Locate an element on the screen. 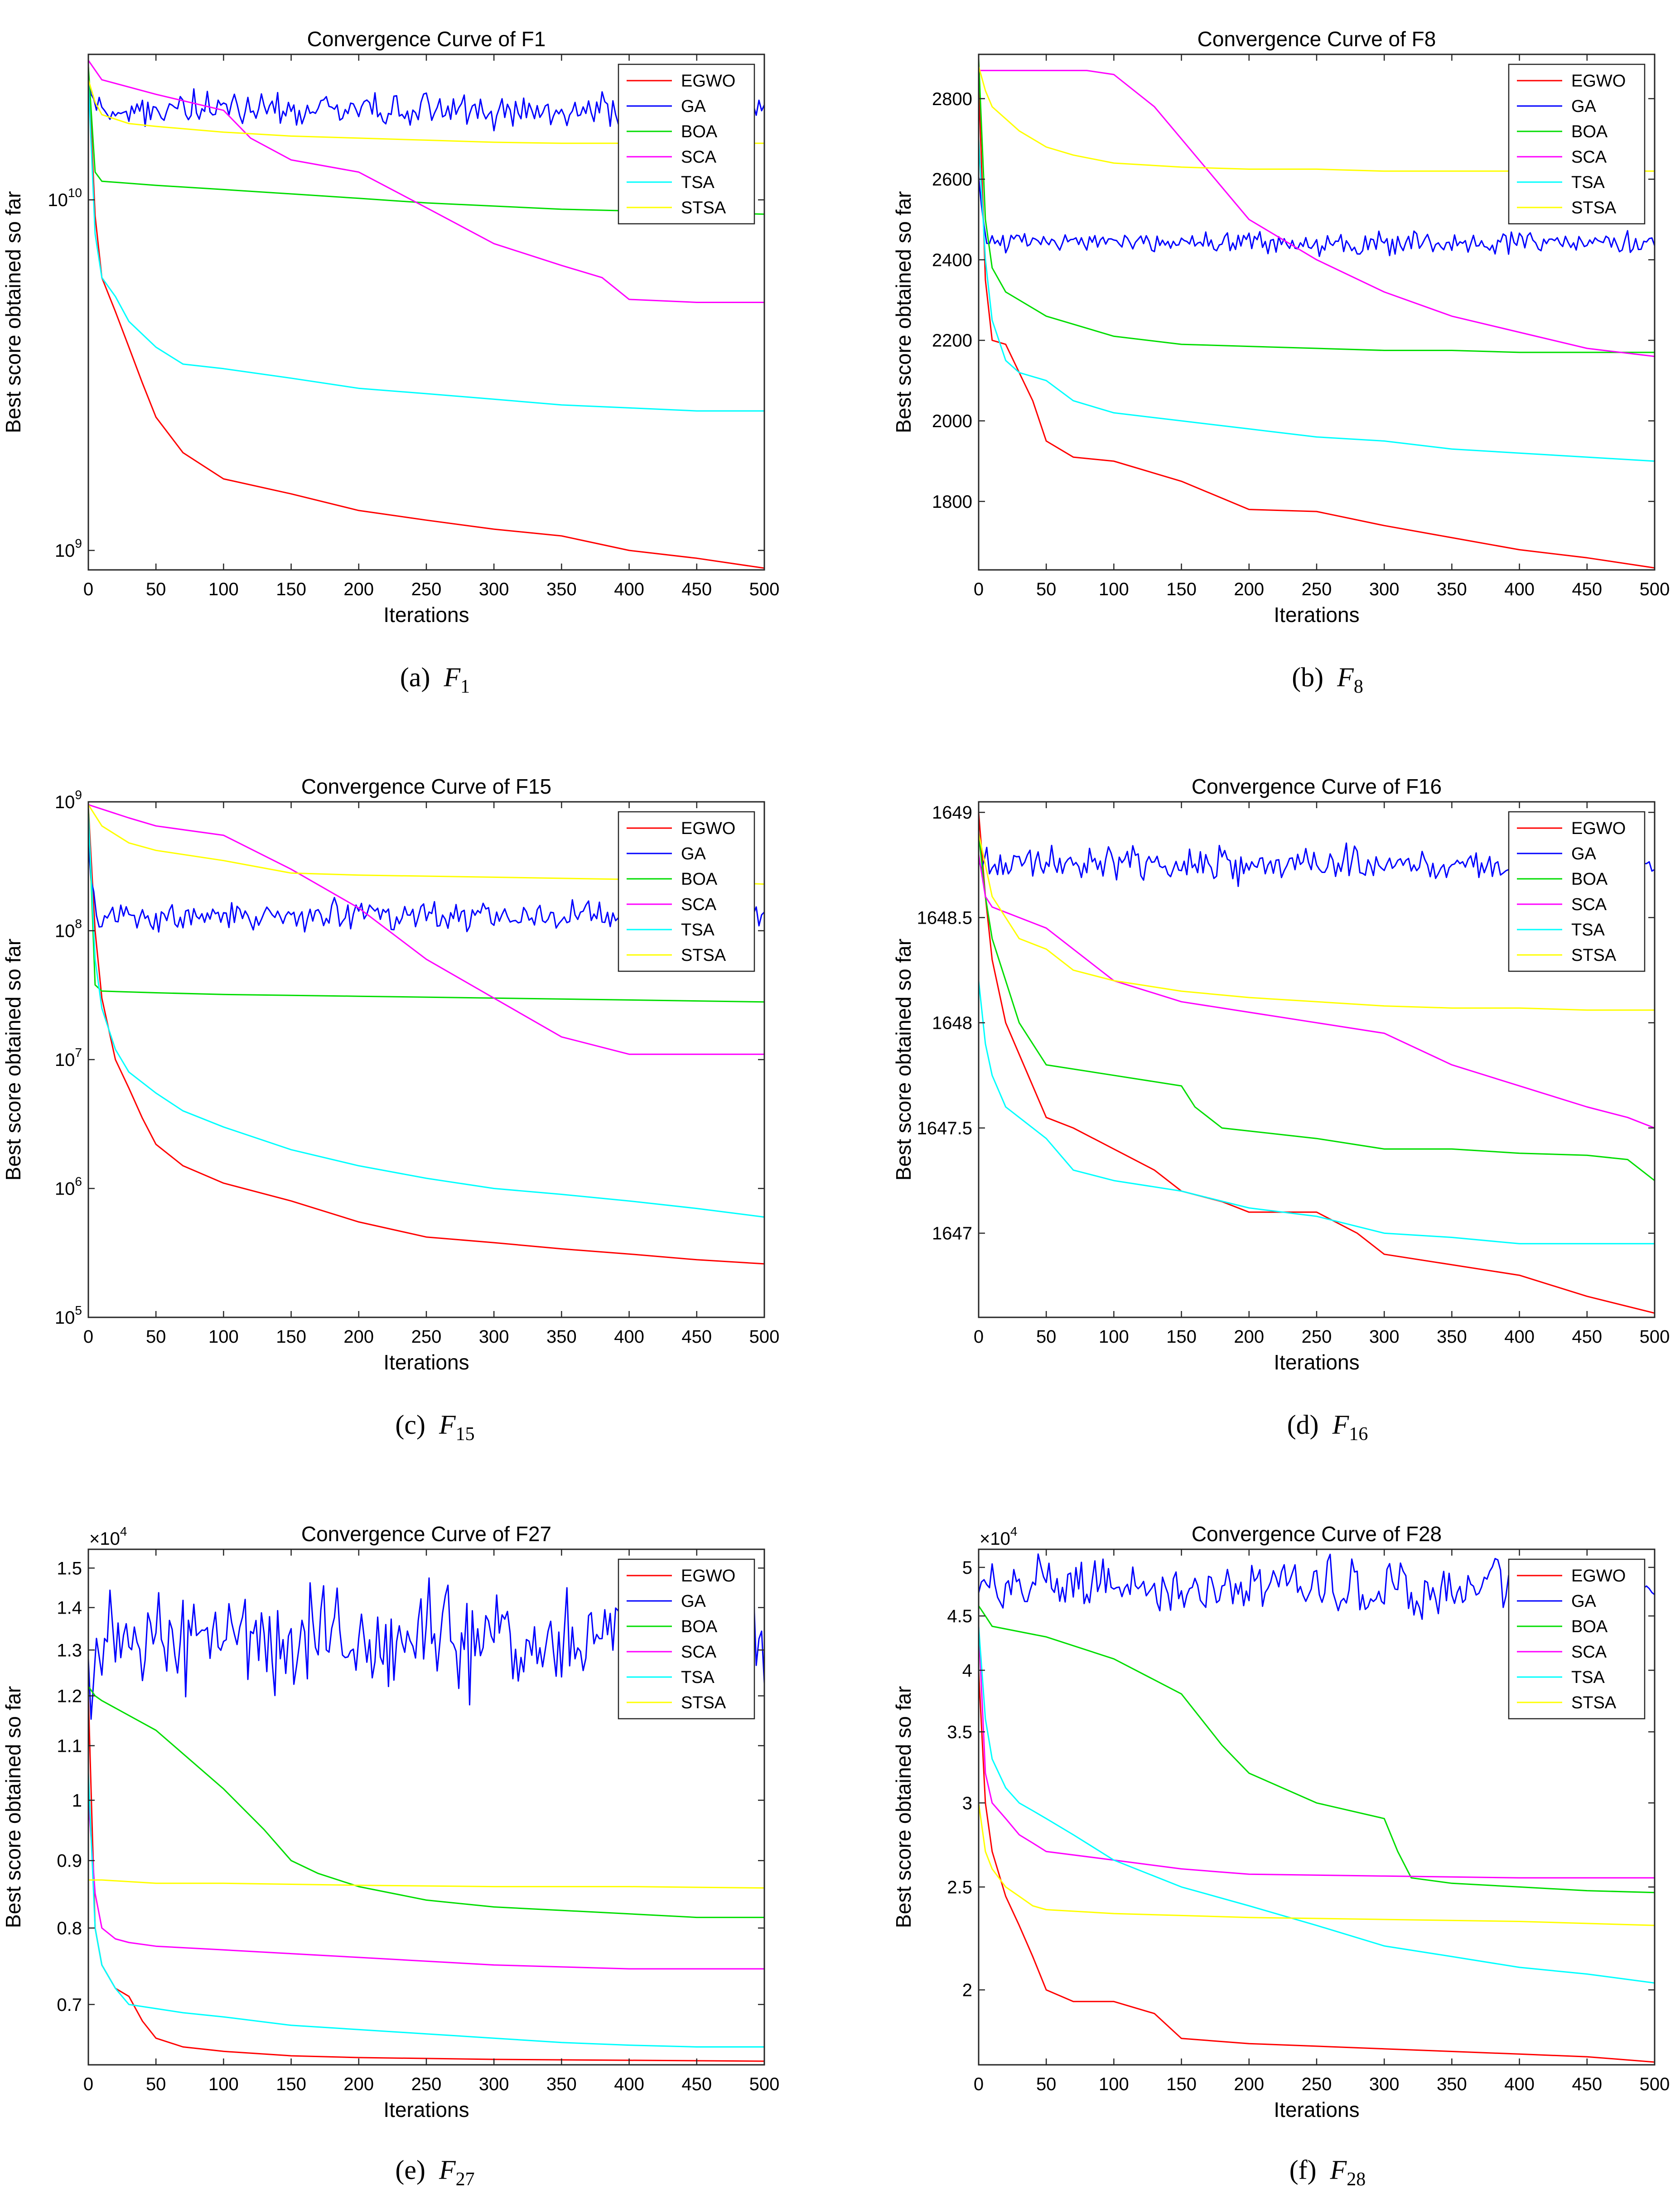  y-tick-exponent: 8 is located at coordinates (78, 924).